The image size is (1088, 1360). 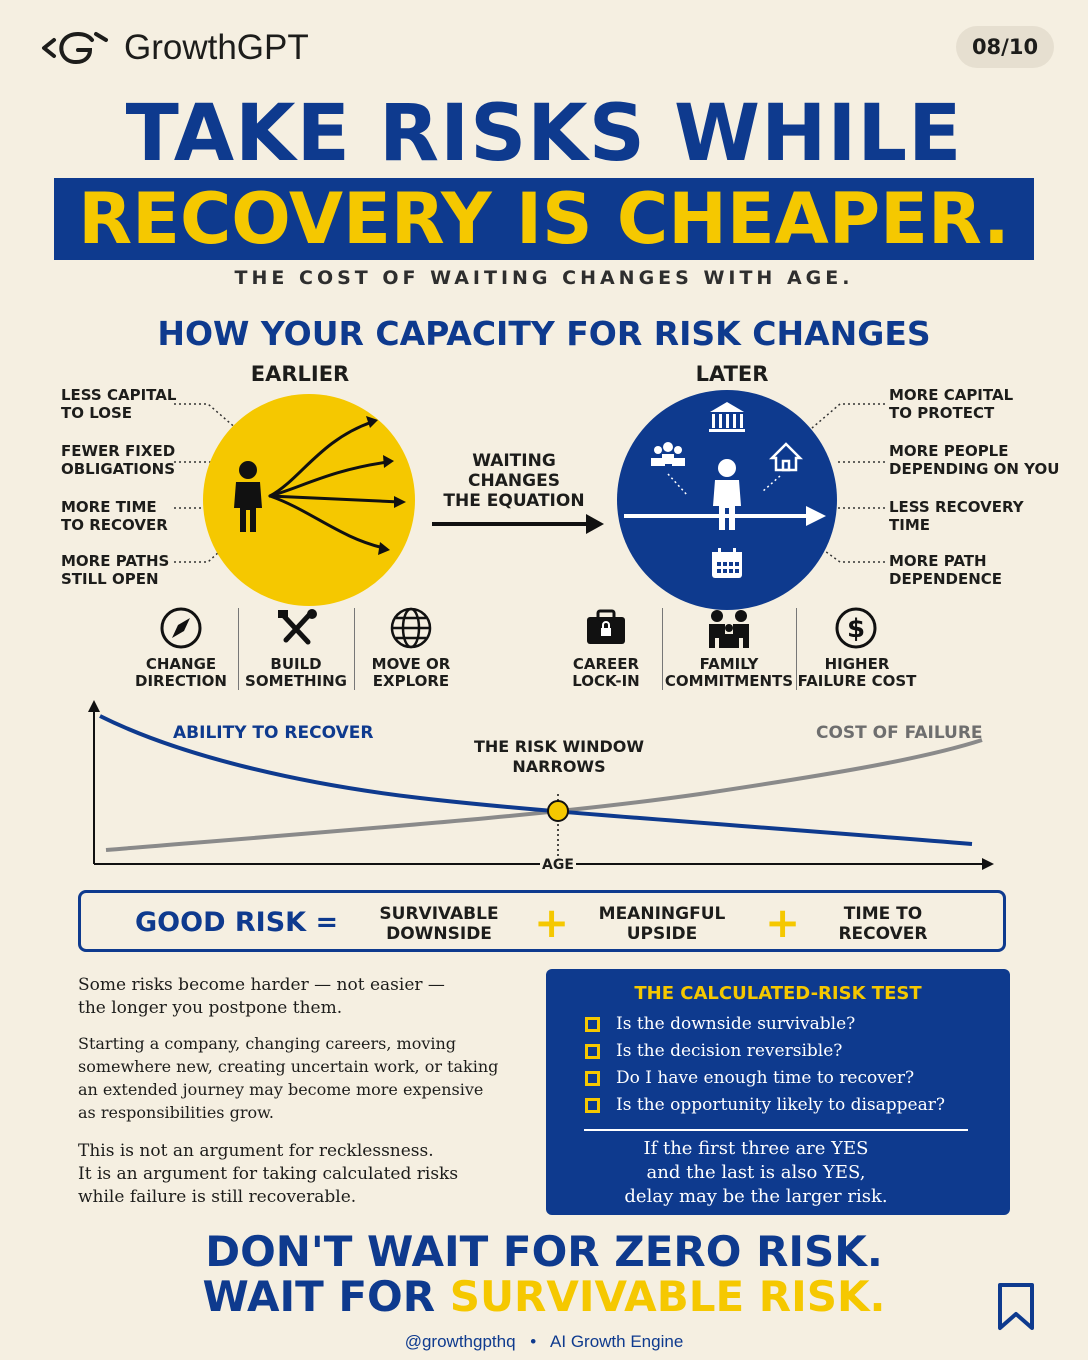 I want to click on risk-window-label: THE RISK WINDOW NARROWS, so click(x=559, y=757).